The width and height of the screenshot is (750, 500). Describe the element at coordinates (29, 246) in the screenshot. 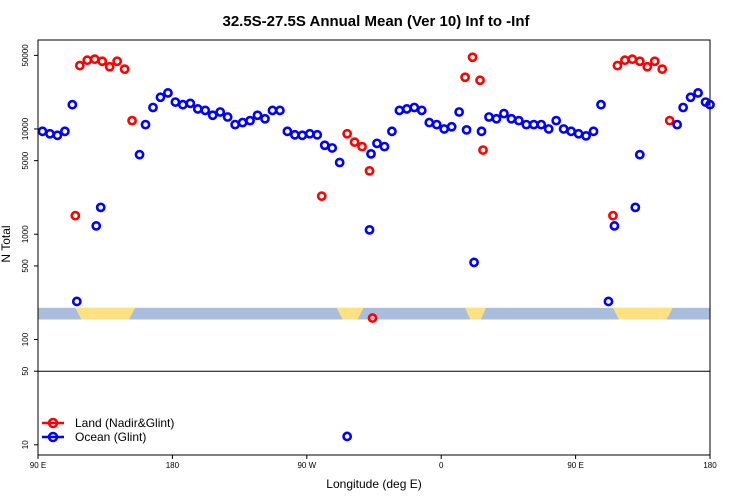

I see `y-axis: 10 50 100 500 1000 5000 10000 50000` at that location.